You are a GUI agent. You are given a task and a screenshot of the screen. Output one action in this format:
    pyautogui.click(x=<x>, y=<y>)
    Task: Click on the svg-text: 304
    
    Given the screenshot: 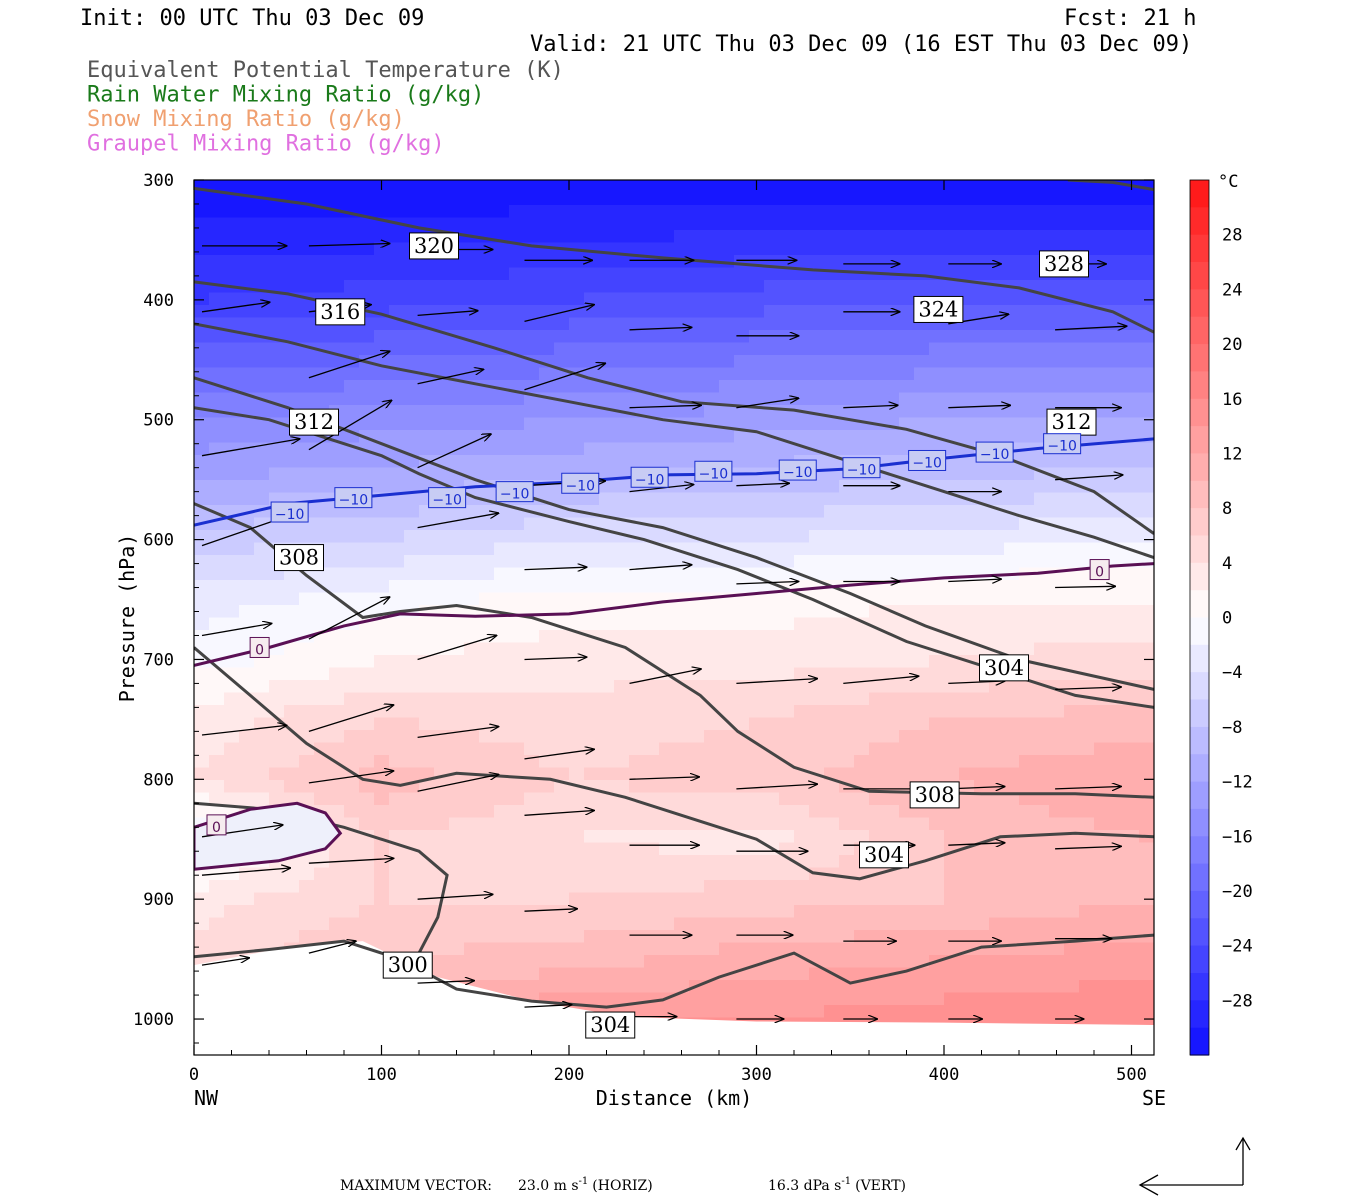 What is the action you would take?
    pyautogui.click(x=610, y=1025)
    